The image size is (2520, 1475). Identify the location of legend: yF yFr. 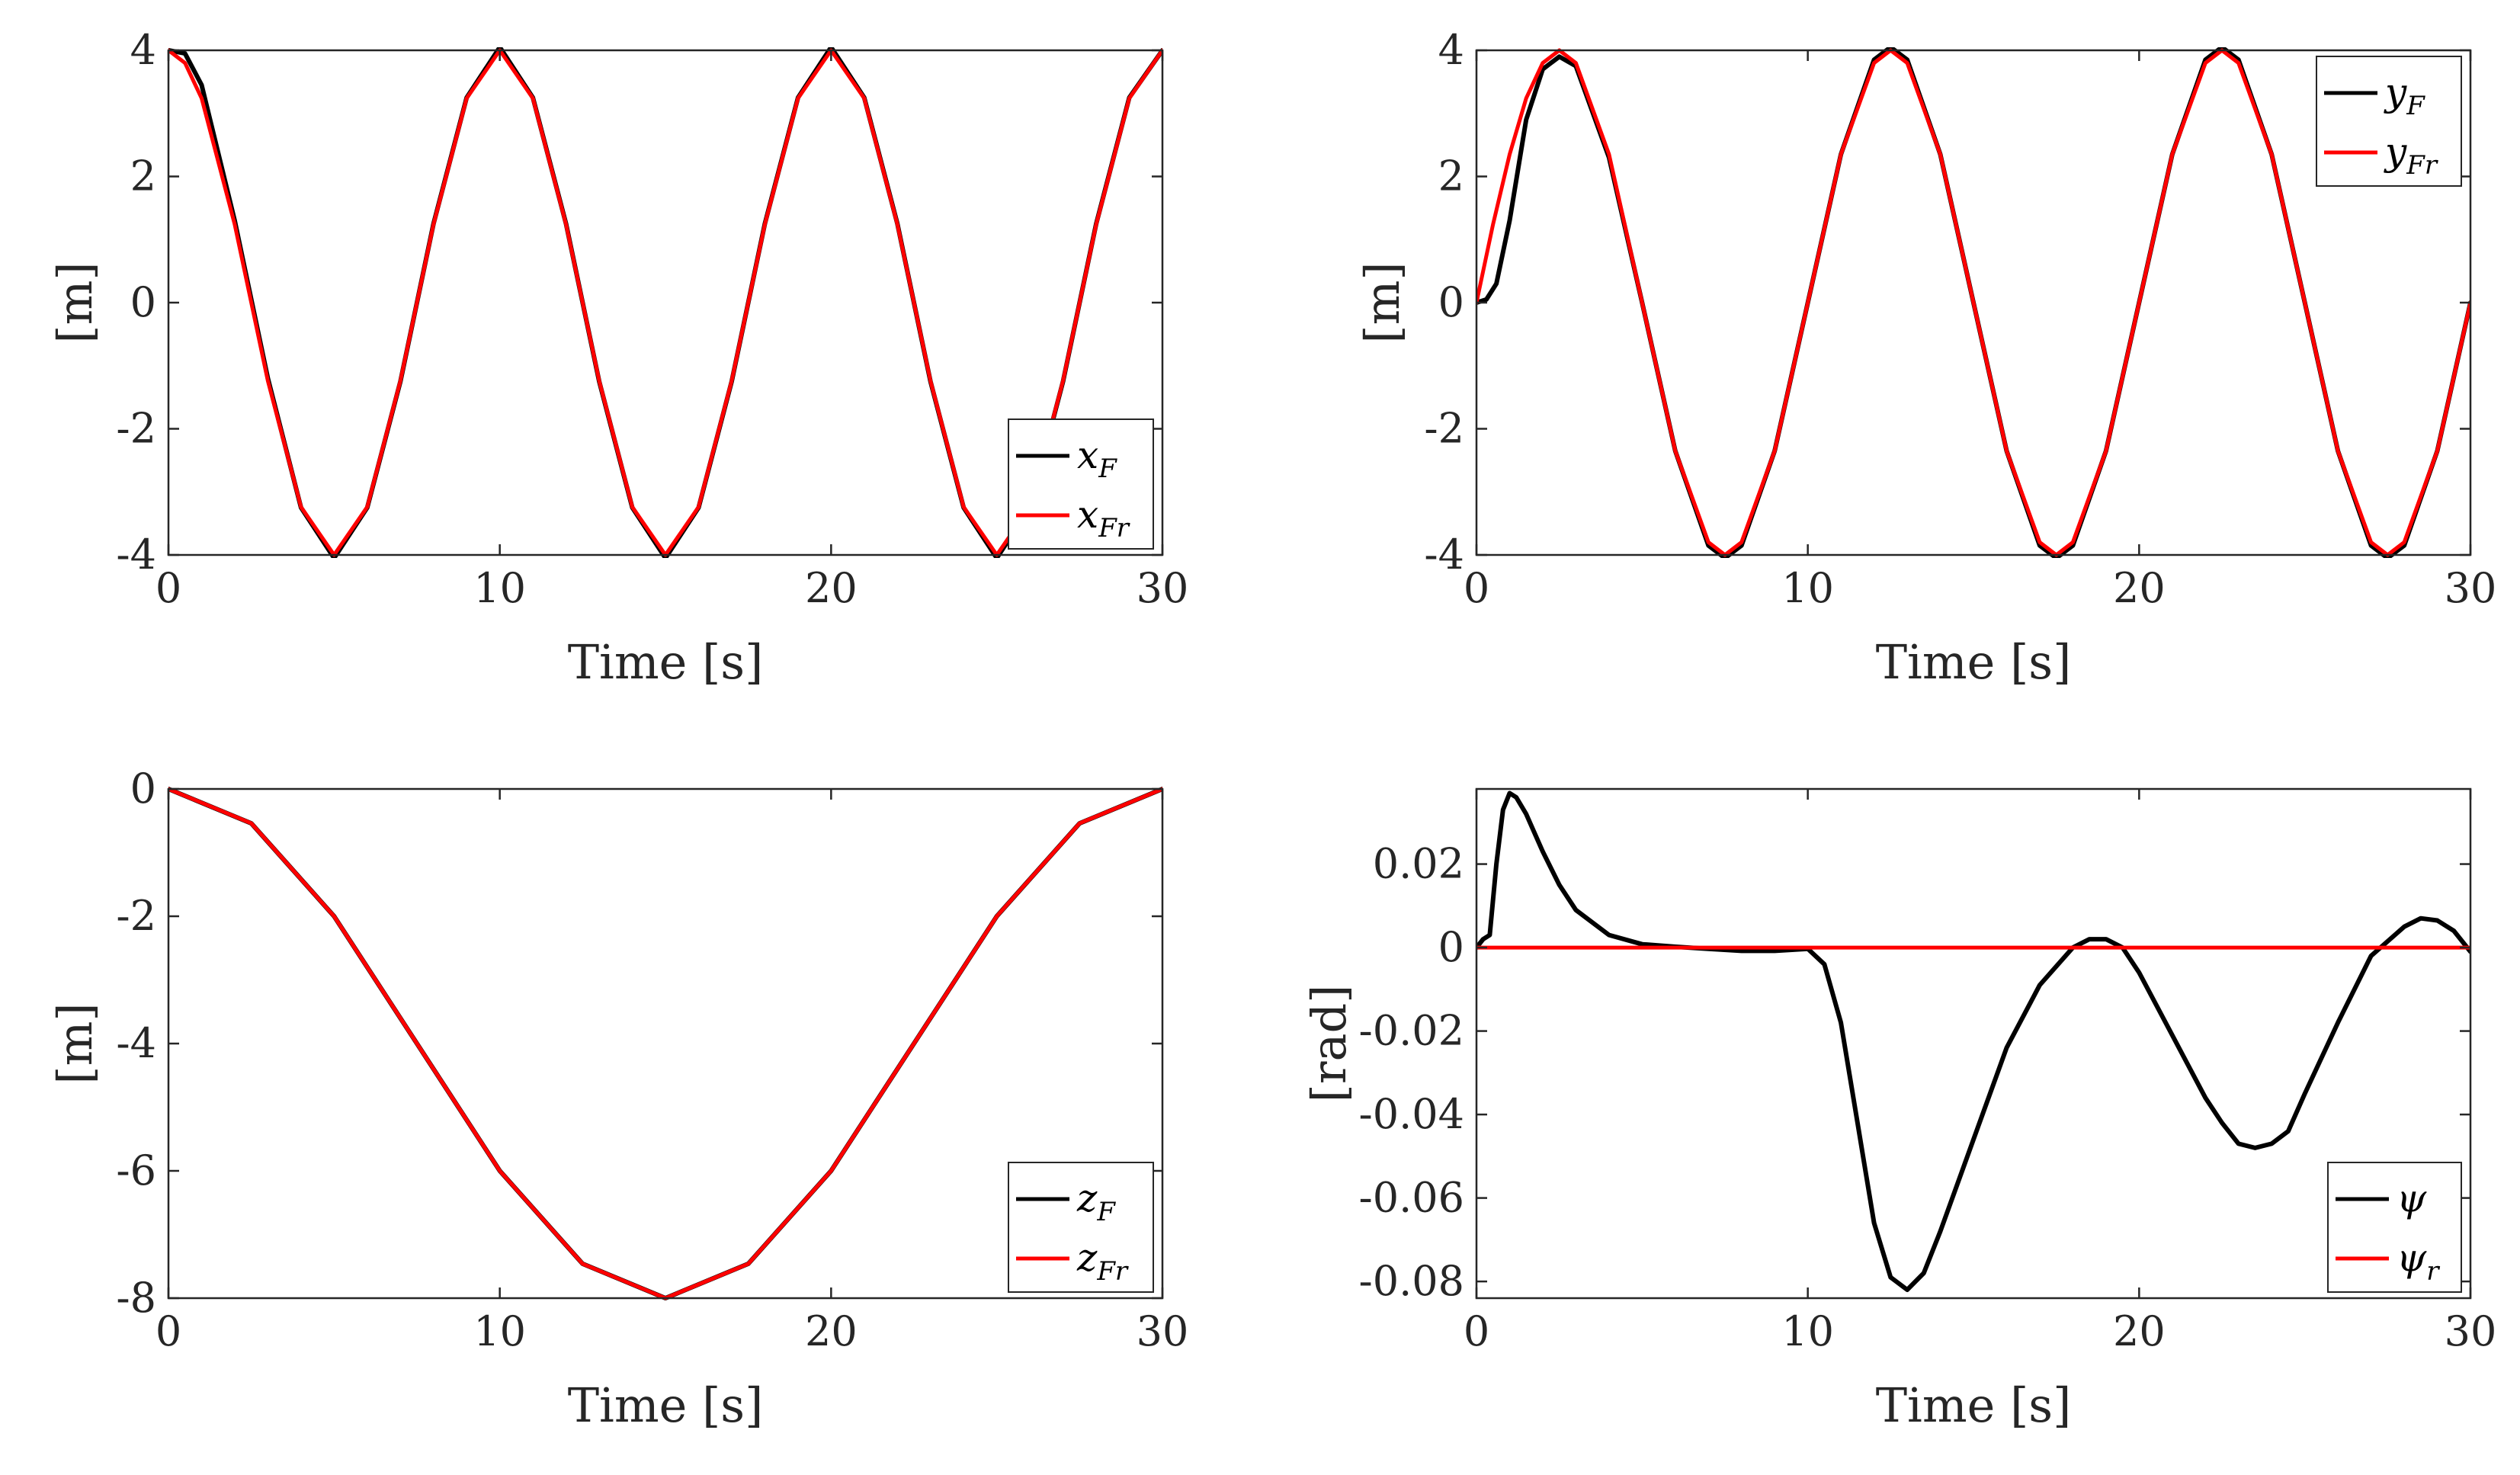
(2389, 121).